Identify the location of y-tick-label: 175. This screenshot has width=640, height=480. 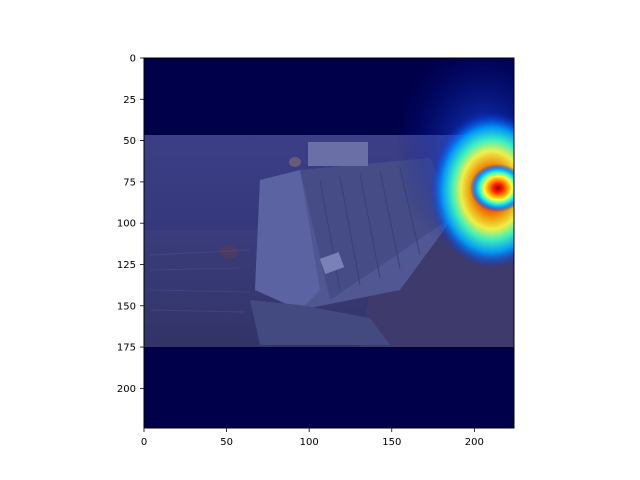
(126, 348).